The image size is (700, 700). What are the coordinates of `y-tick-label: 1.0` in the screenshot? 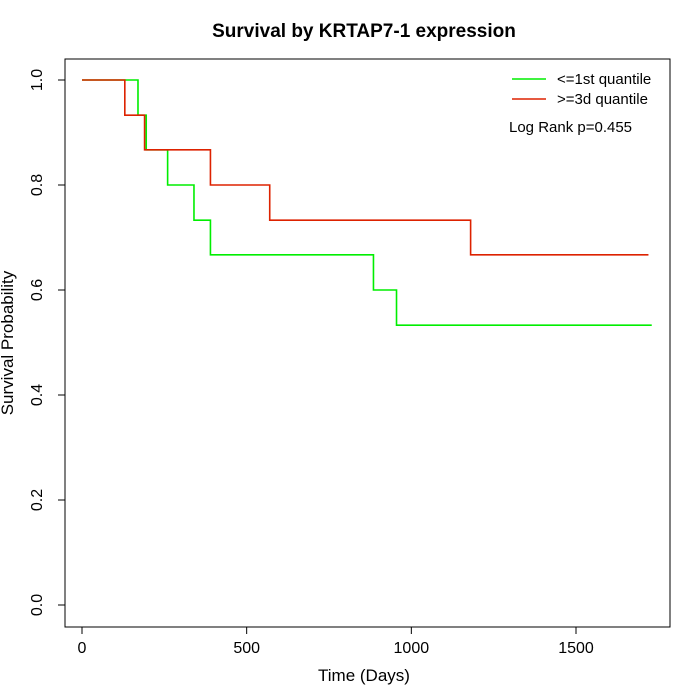 It's located at (37, 80).